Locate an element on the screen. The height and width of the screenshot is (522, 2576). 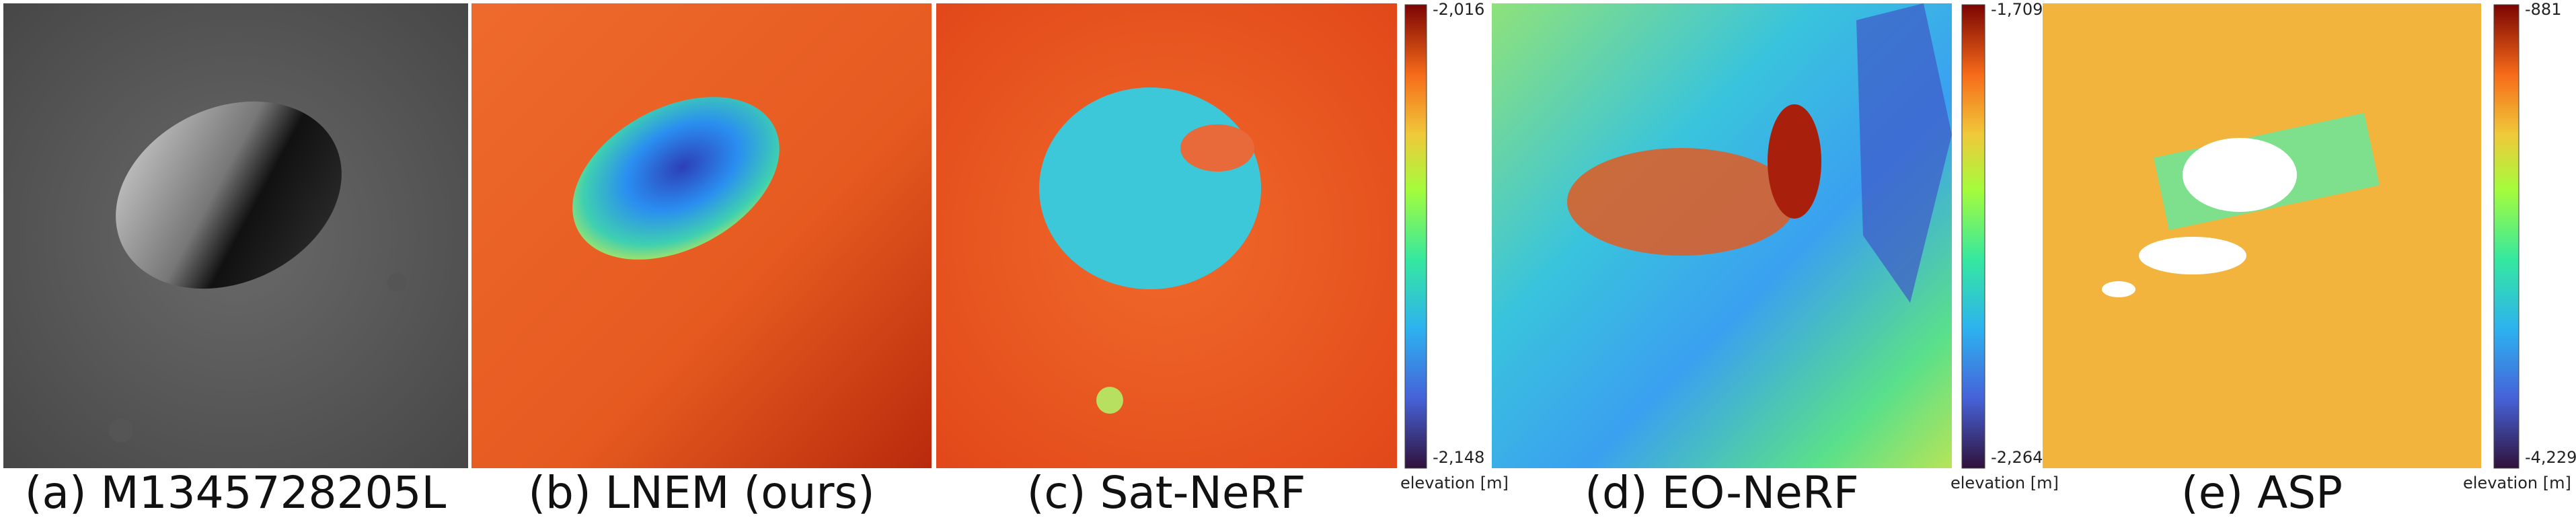
colorbar-d: -1,709 -2,264 elevation [m] is located at coordinates (2004, 246).